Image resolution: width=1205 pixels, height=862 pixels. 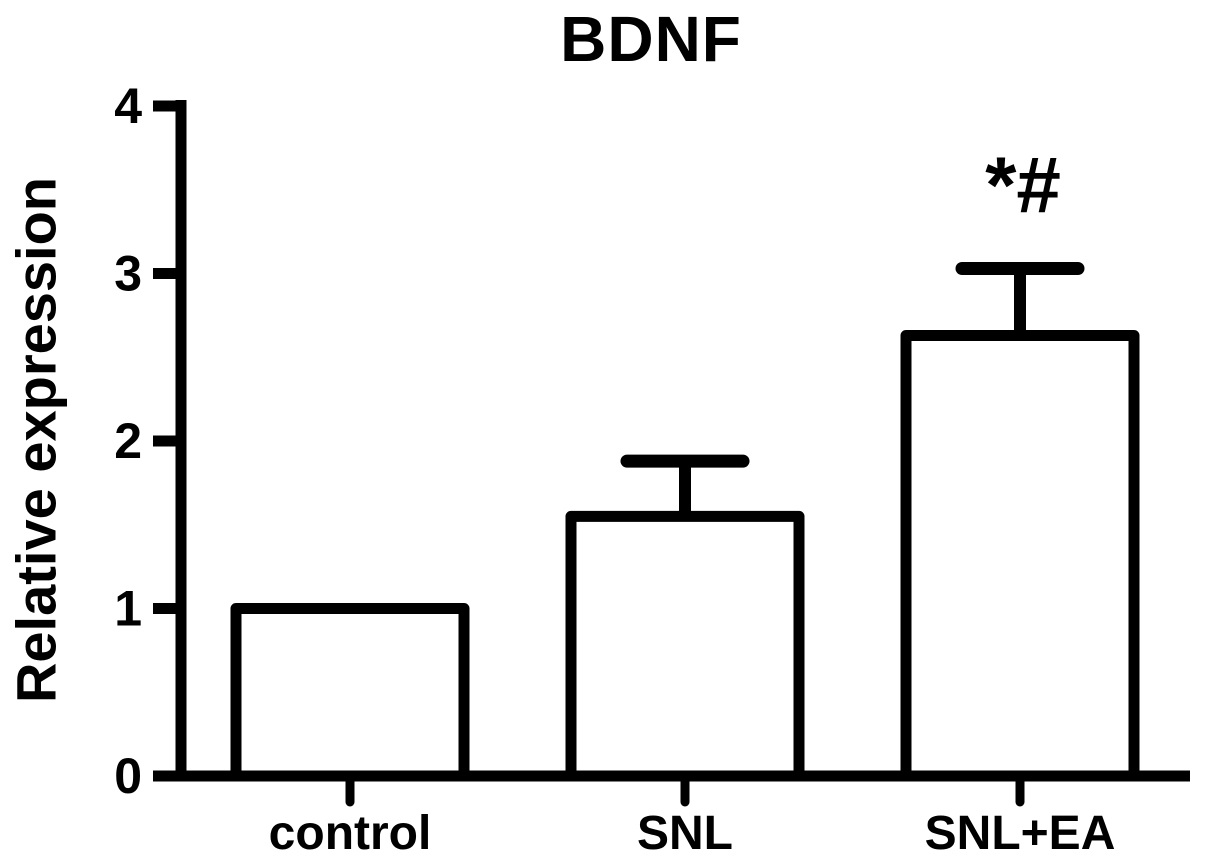 What do you see at coordinates (128, 776) in the screenshot?
I see `y-tick-label: 0` at bounding box center [128, 776].